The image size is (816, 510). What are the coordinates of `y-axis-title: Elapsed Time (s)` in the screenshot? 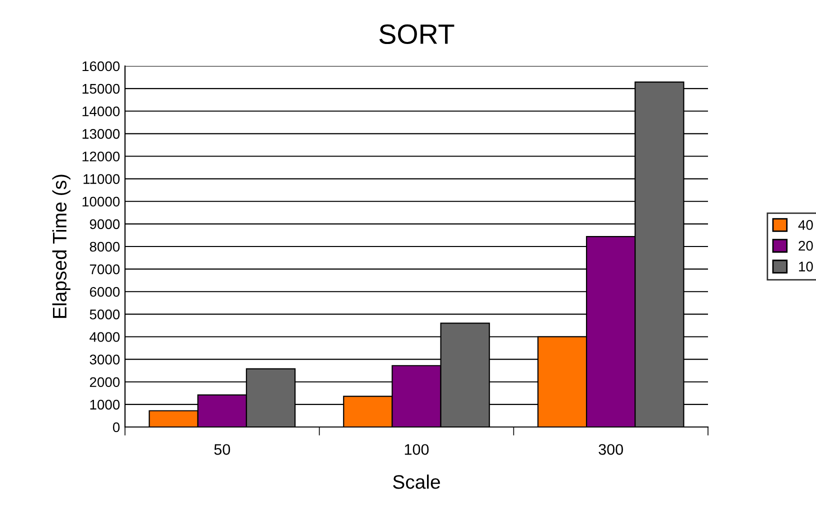 It's located at (61, 246).